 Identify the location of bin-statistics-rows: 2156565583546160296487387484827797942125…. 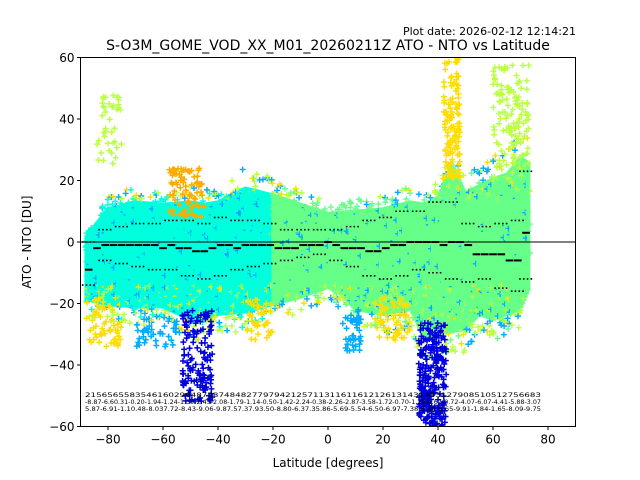
(313, 402).